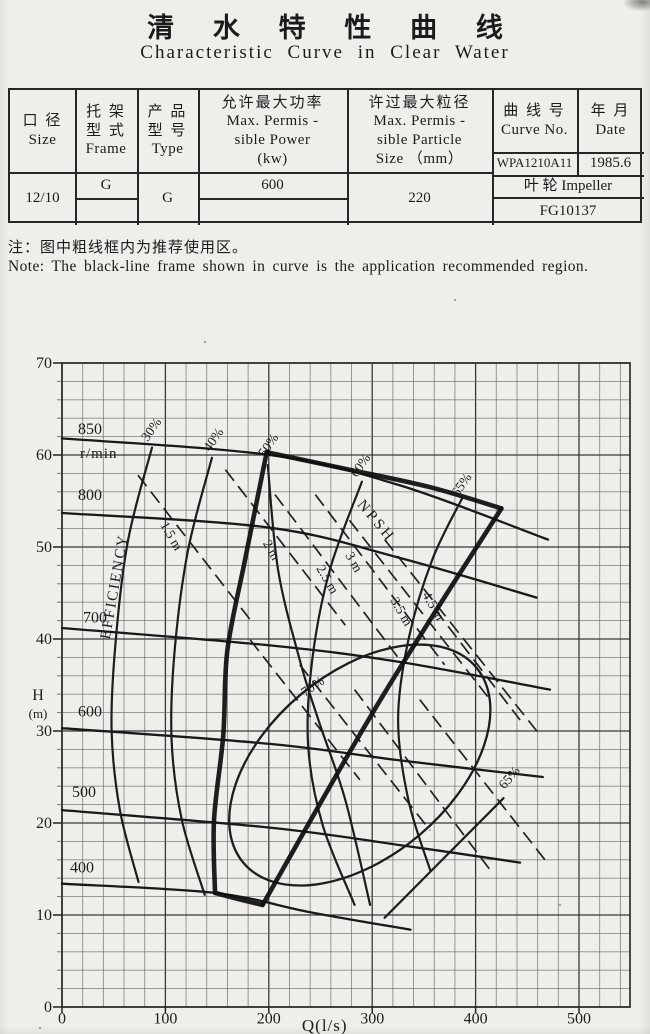  Describe the element at coordinates (272, 131) in the screenshot. I see `header-max-power: 允许最大功率 Max. Permis - sible Power (kw)` at that location.